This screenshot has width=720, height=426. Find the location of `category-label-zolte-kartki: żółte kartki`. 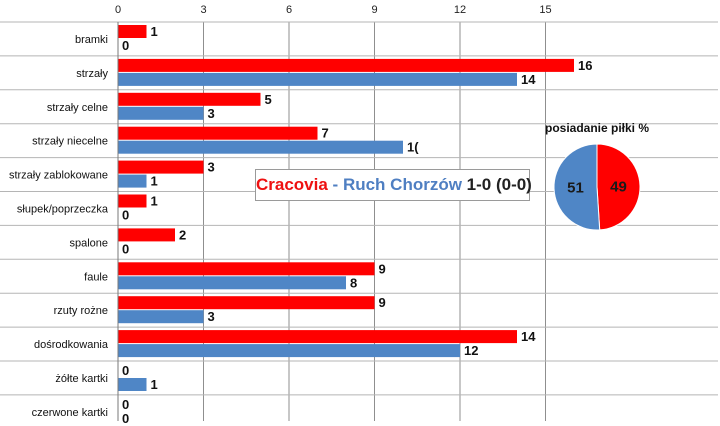

category-label-zolte-kartki: żółte kartki is located at coordinates (81, 379).